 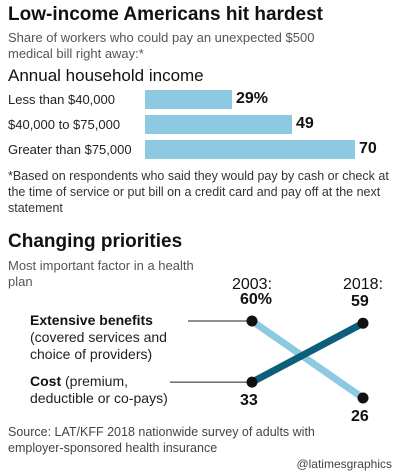 I want to click on bar-value-label: 29%, so click(x=252, y=98).